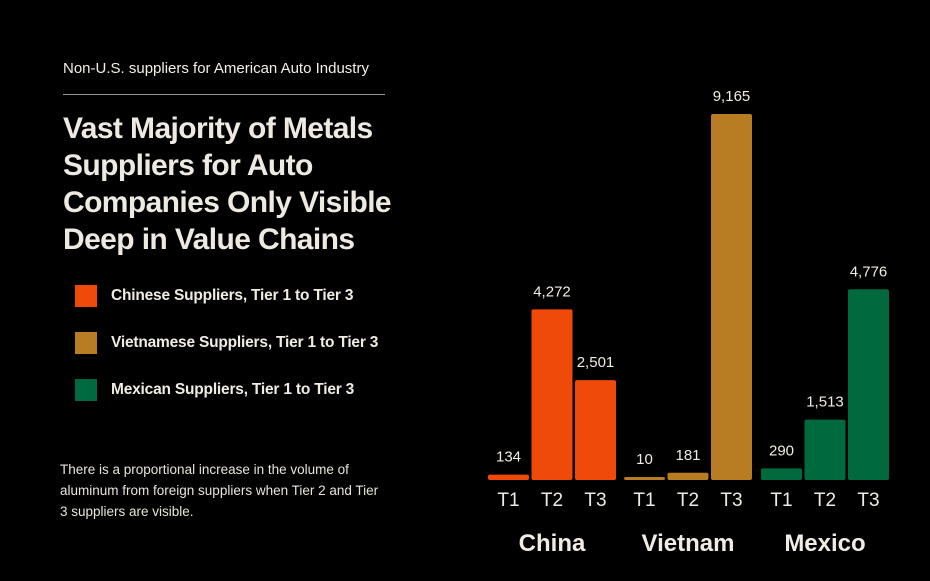 The width and height of the screenshot is (930, 581). I want to click on value-label-mexico-t1: 290, so click(781, 450).